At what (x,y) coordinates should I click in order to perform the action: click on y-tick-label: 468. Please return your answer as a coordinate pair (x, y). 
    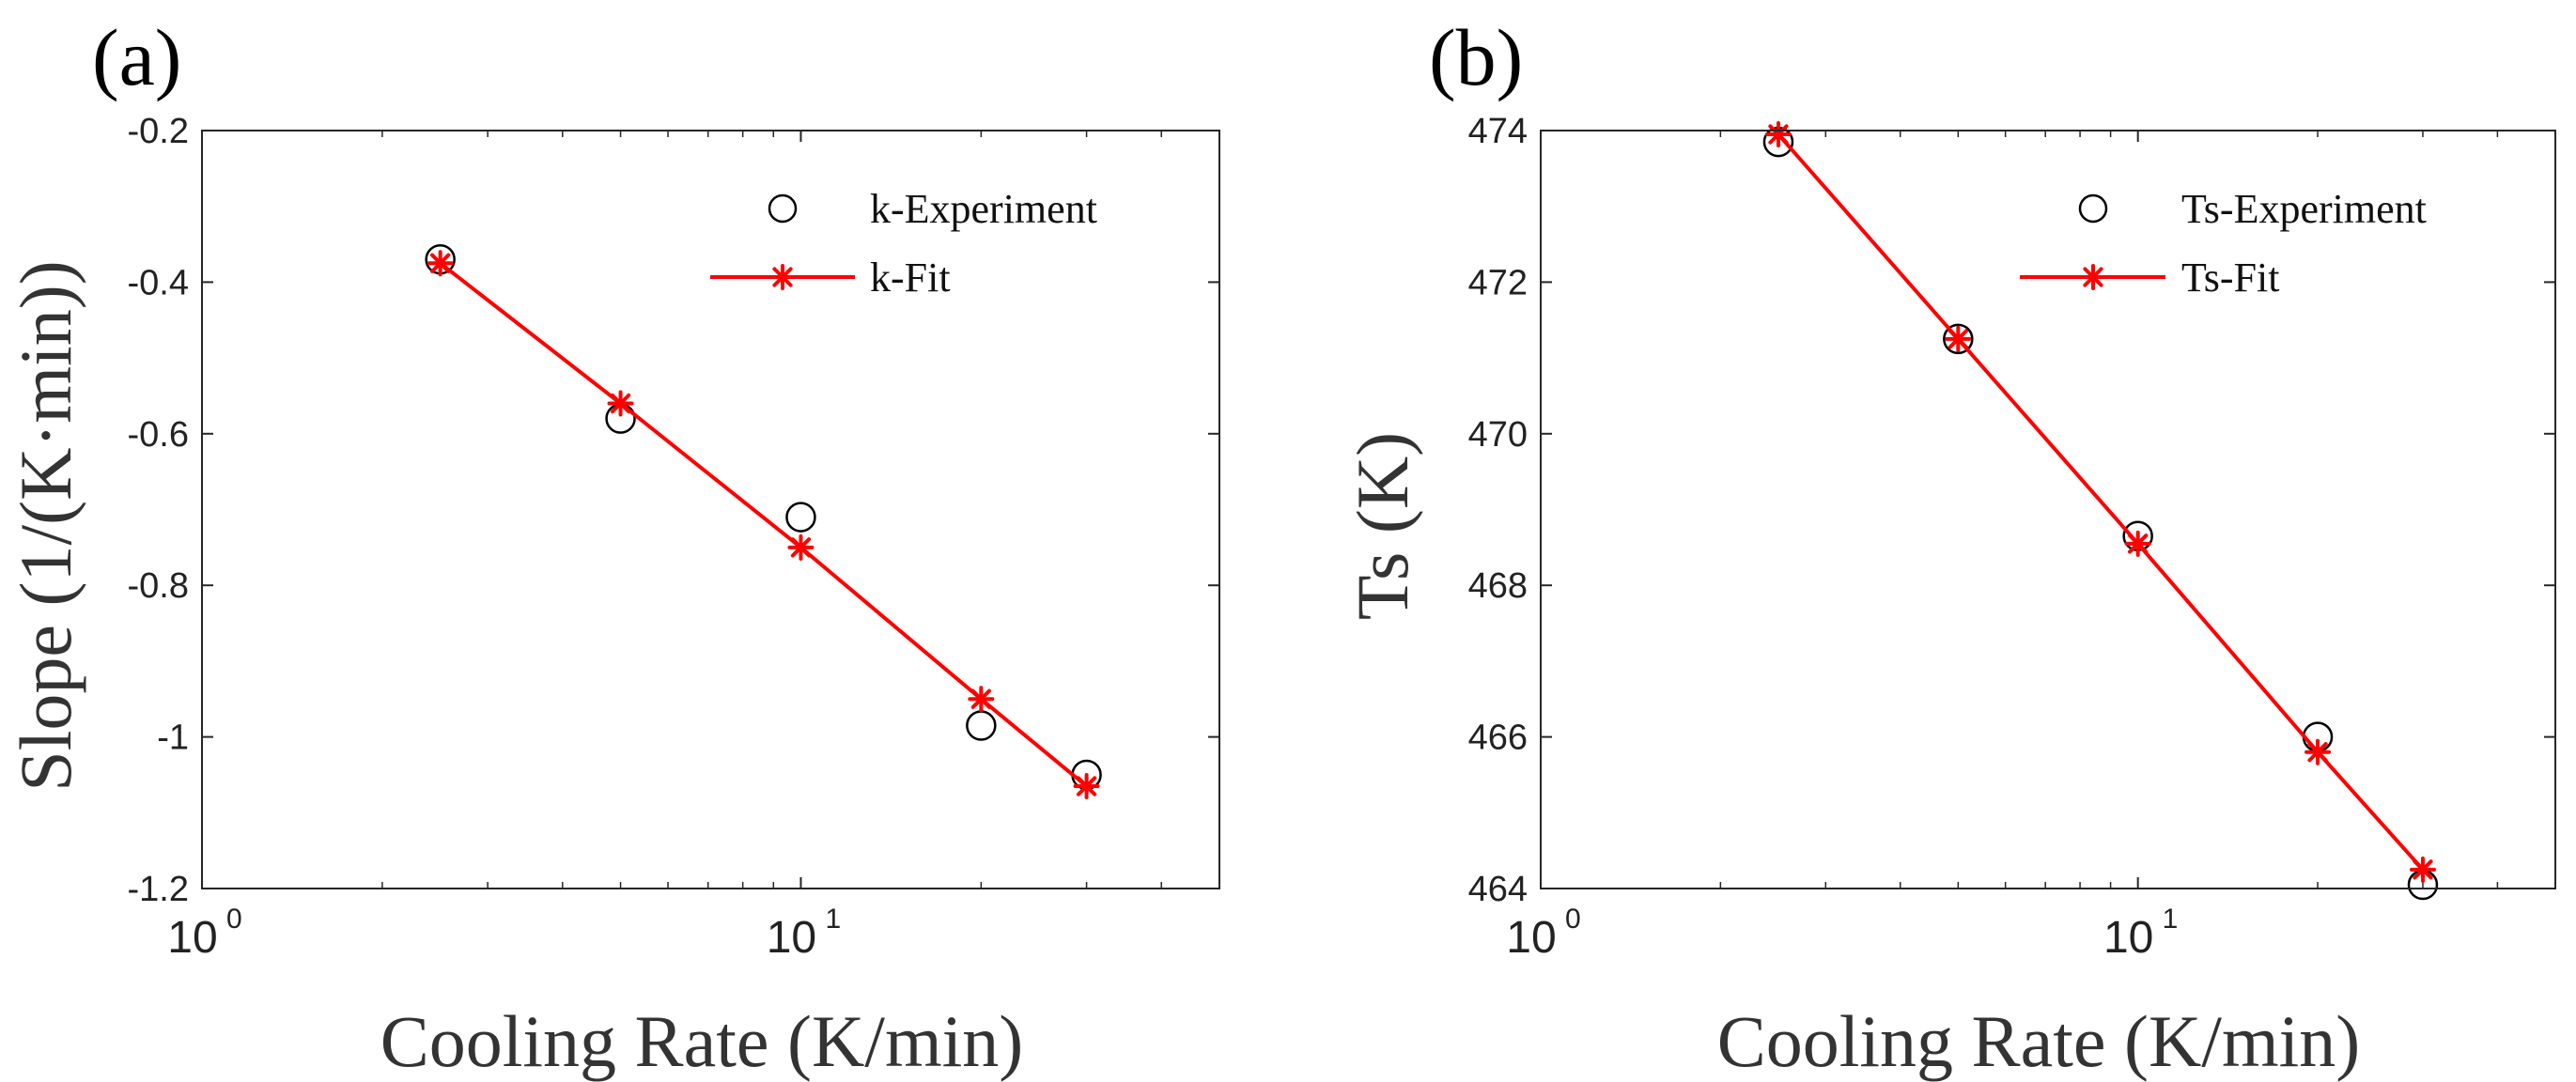
    Looking at the image, I should click on (1498, 586).